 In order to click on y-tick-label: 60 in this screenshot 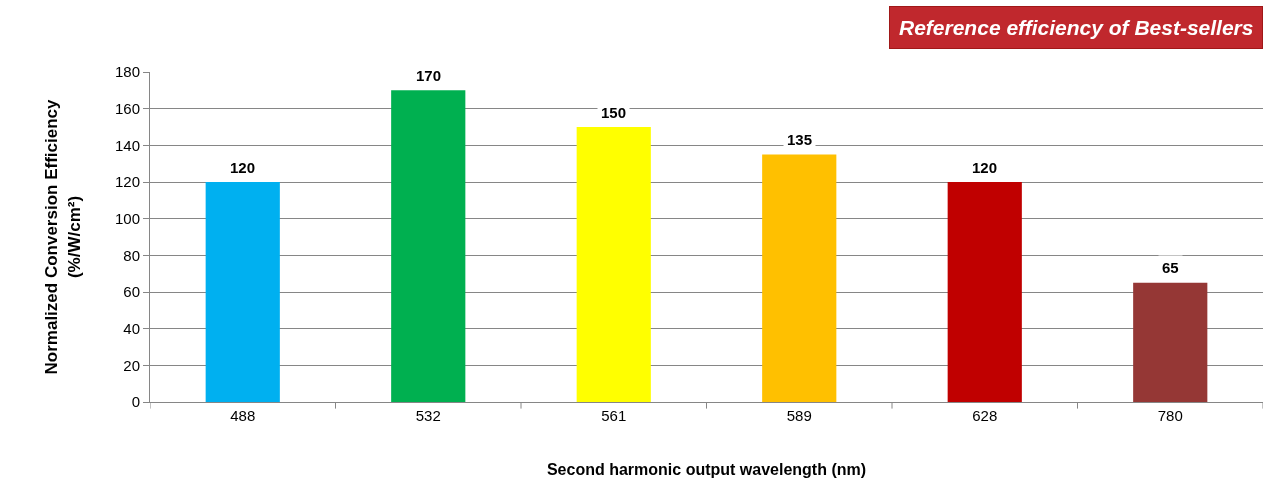, I will do `click(131, 292)`.